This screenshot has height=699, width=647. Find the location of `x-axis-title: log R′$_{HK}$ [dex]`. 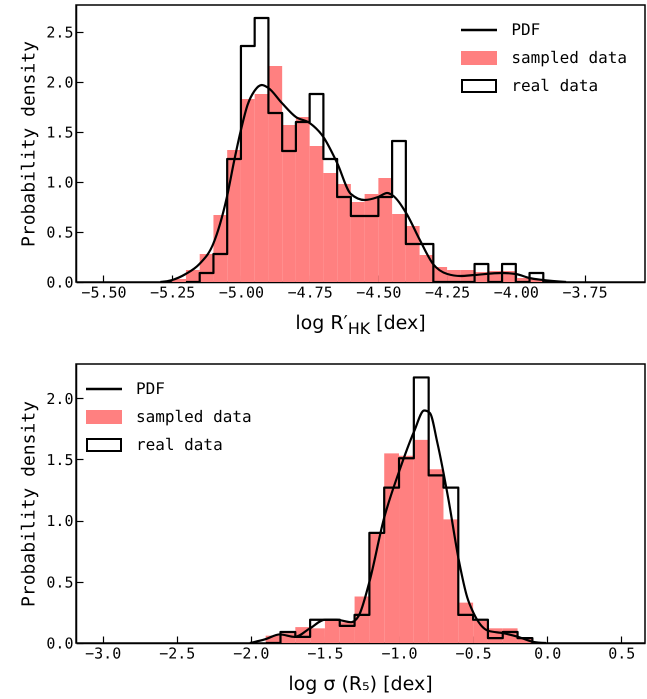

x-axis-title: log R′$_{HK}$ [dex] is located at coordinates (360, 325).